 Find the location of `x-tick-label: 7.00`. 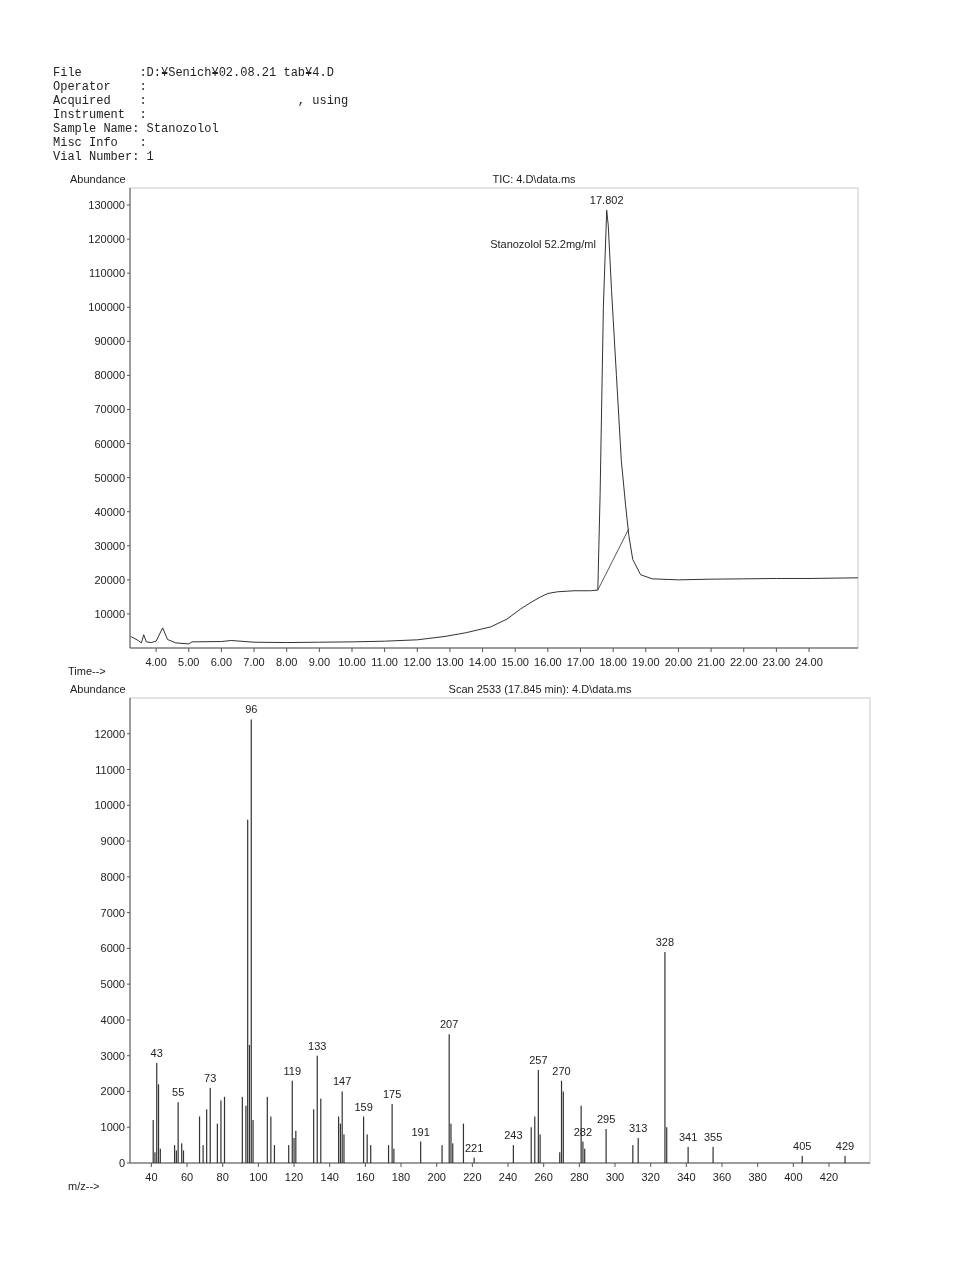

x-tick-label: 7.00 is located at coordinates (254, 662).